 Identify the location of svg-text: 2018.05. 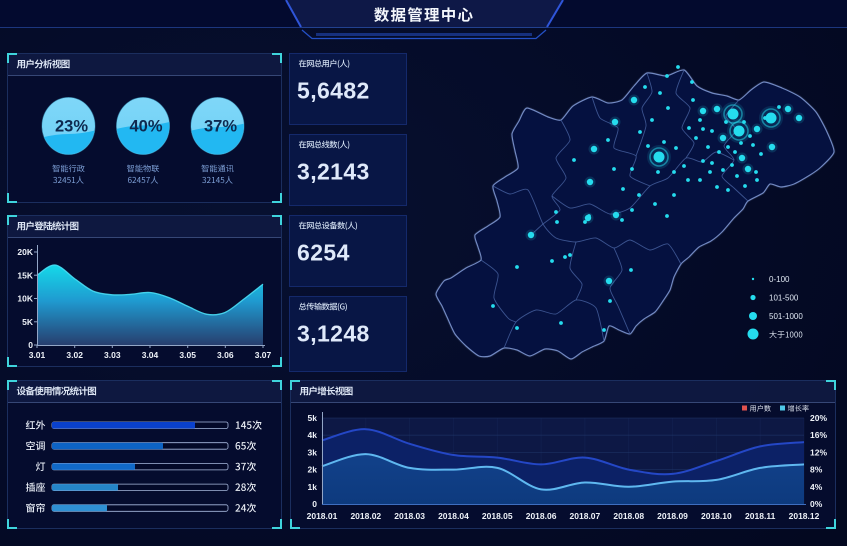
(497, 516).